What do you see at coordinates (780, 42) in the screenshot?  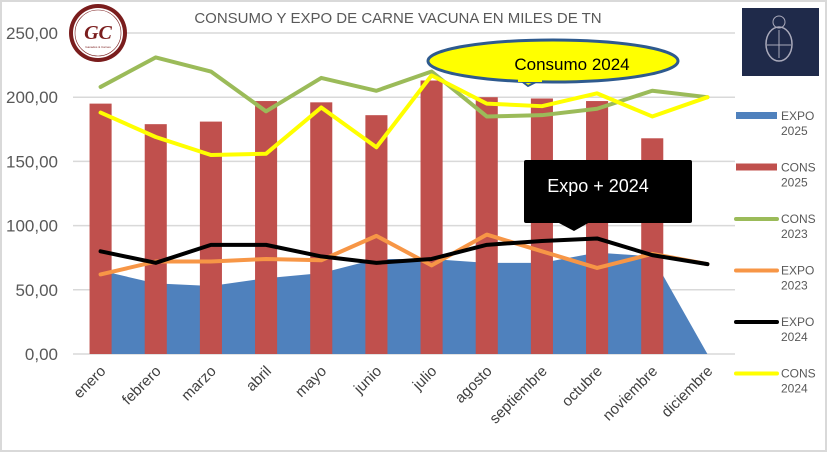 I see `argentina-coat-of-arms-logo` at bounding box center [780, 42].